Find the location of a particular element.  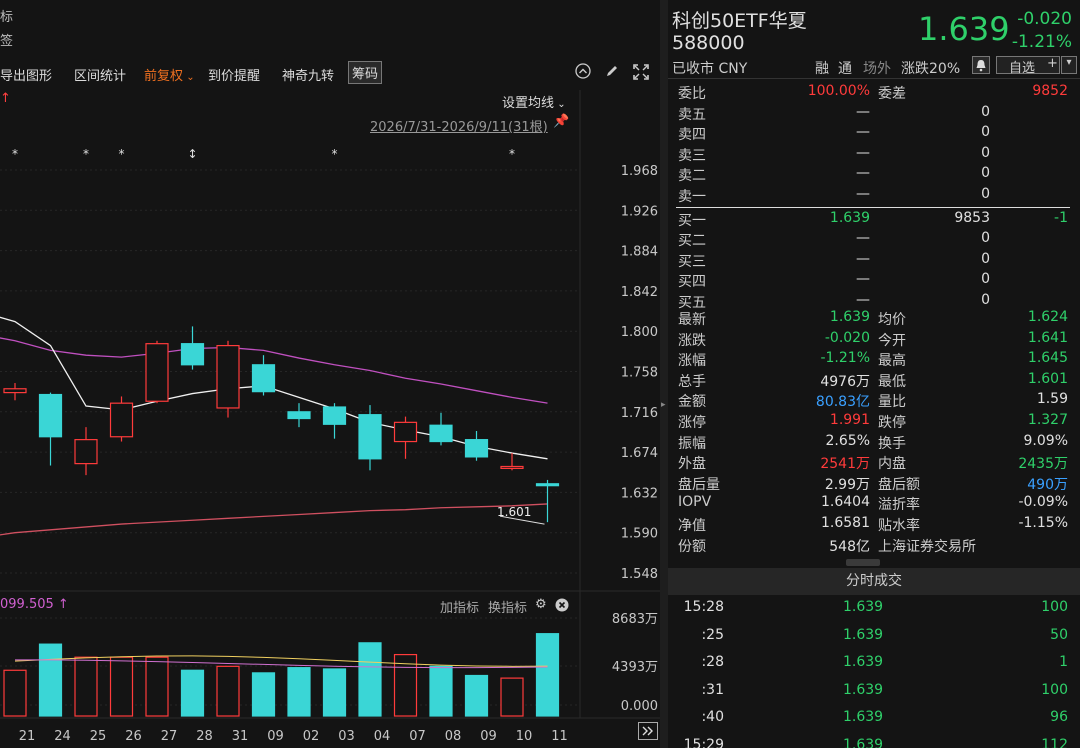

date-label: 26 is located at coordinates (133, 736).